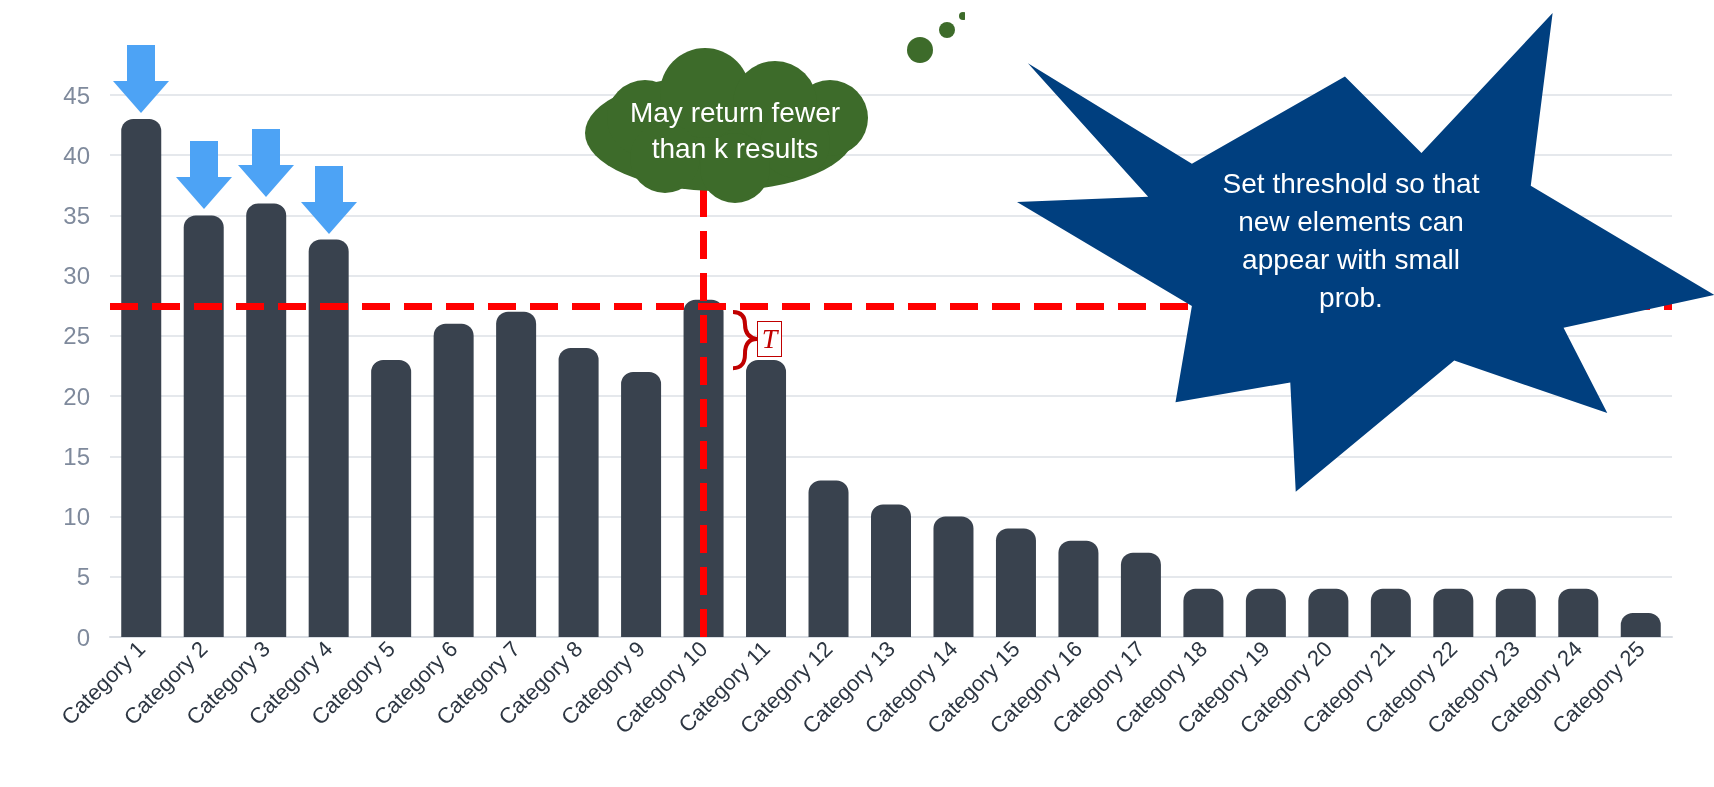 This screenshot has width=1714, height=787. What do you see at coordinates (76, 215) in the screenshot?
I see `y-tick-label: 35` at bounding box center [76, 215].